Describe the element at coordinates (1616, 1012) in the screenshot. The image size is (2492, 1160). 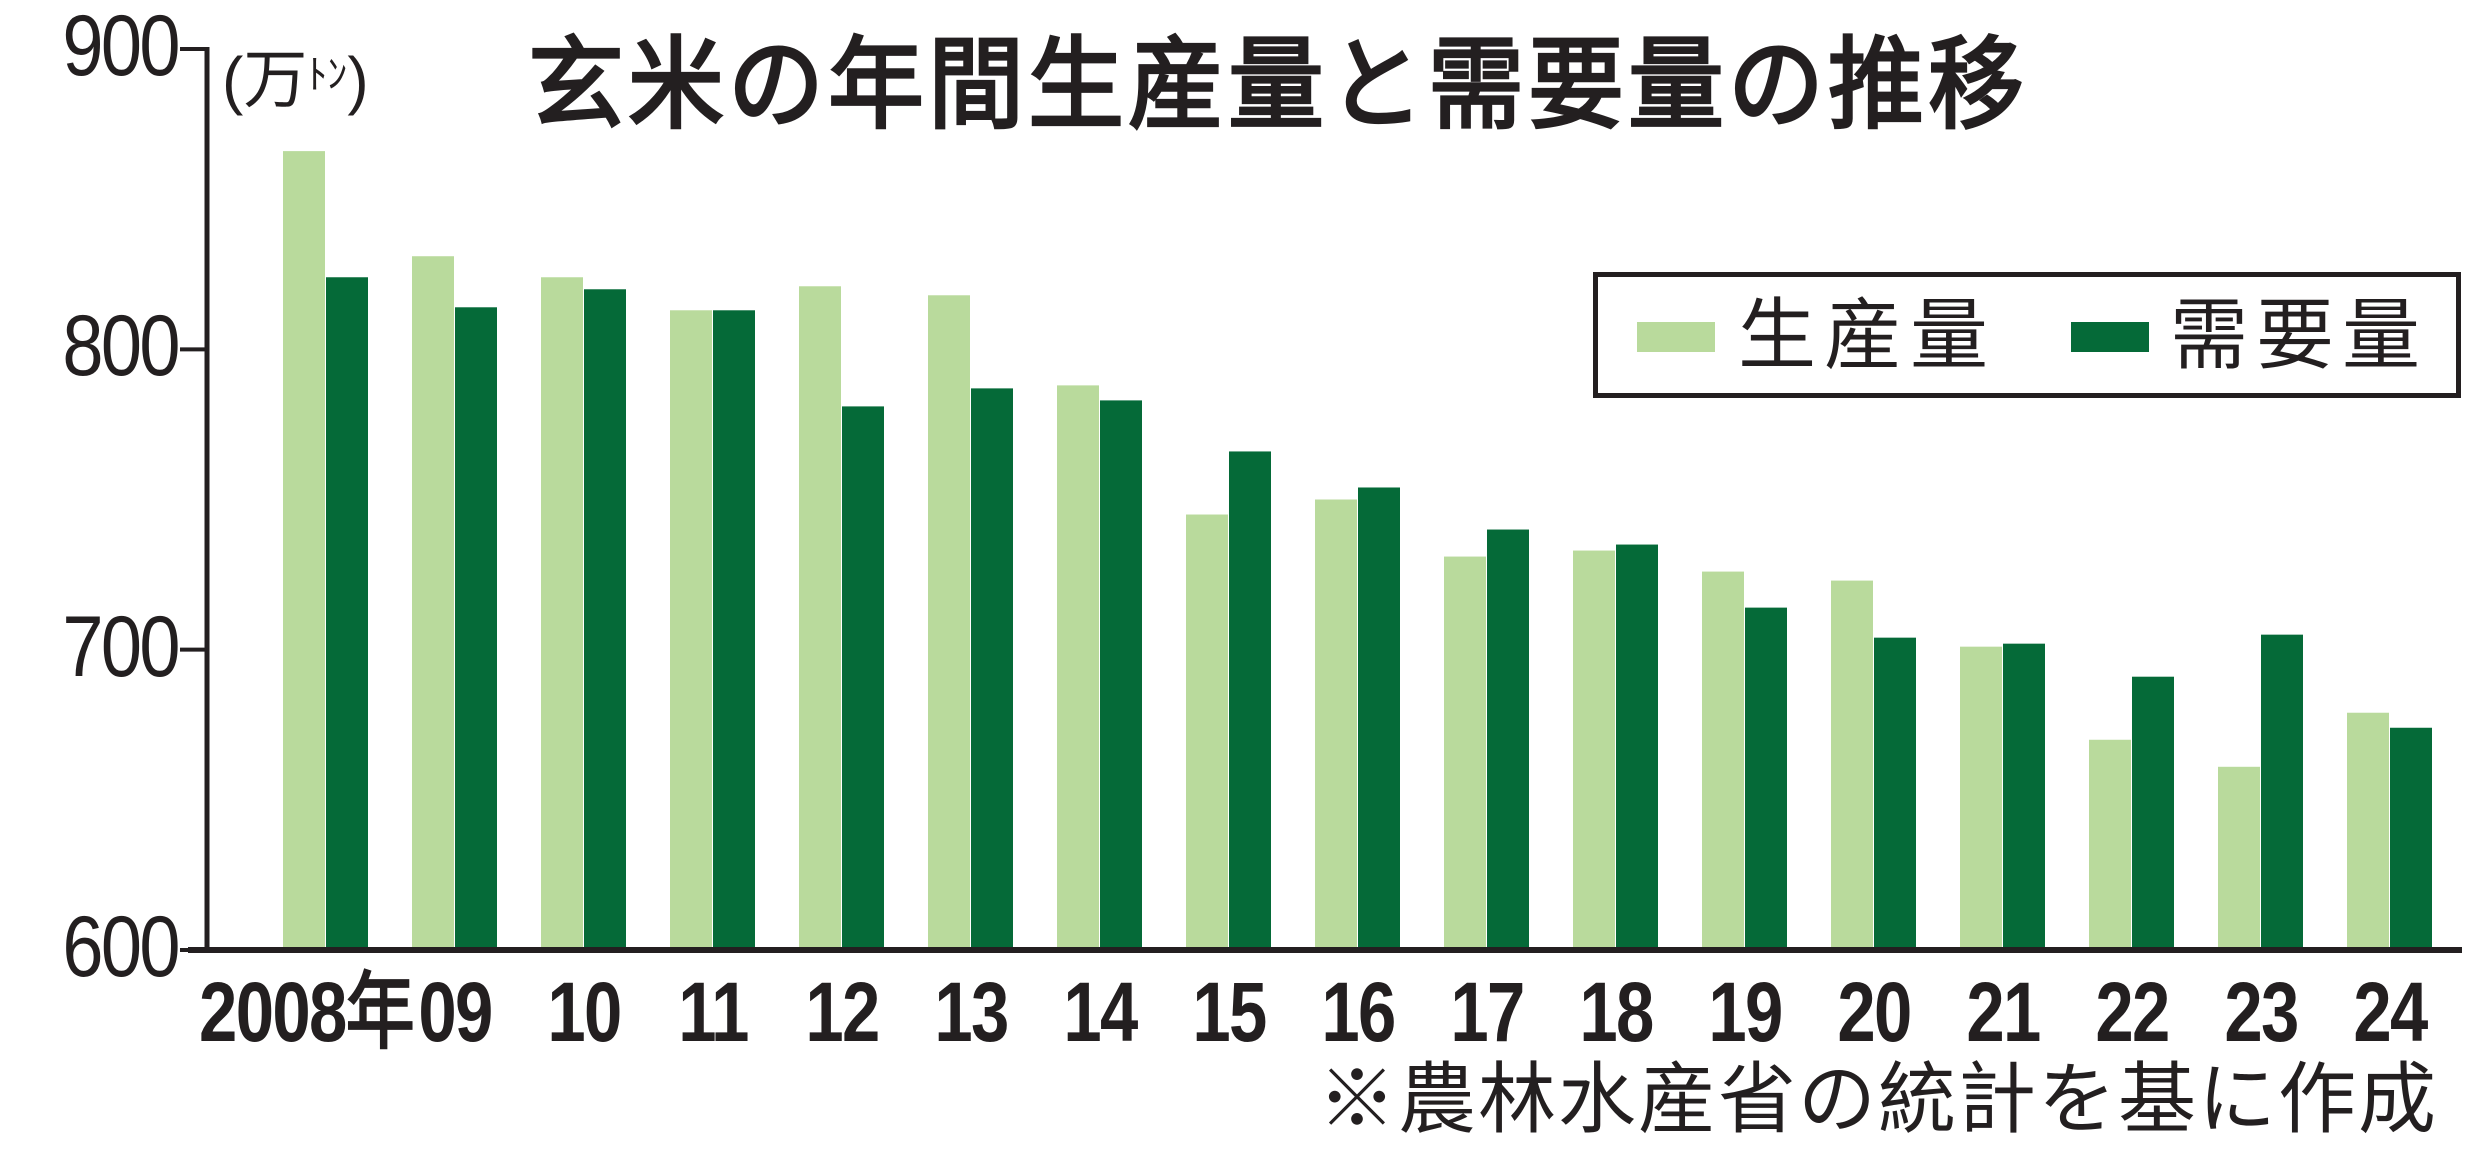
I see `x-tick-label: 18` at that location.